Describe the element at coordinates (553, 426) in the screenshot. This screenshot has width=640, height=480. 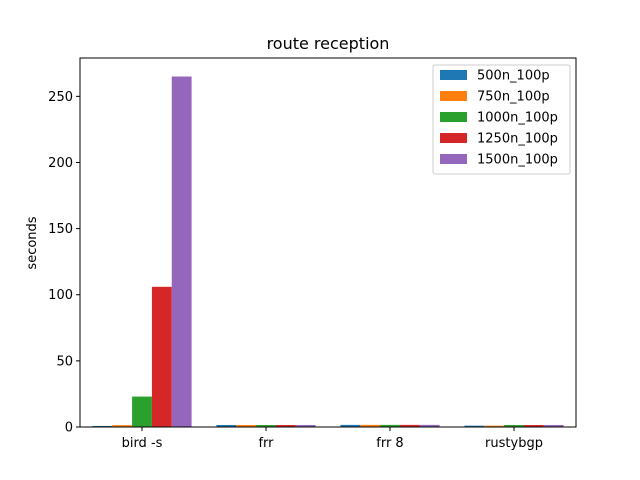
I see `bar-1500n_100p-rustybgp` at that location.